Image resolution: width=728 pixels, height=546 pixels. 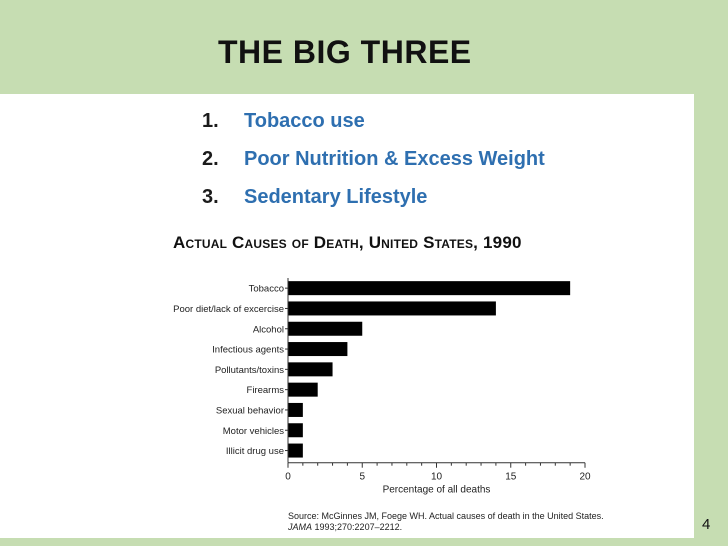 What do you see at coordinates (295, 450) in the screenshot?
I see `bar-illicit-drug-use` at bounding box center [295, 450].